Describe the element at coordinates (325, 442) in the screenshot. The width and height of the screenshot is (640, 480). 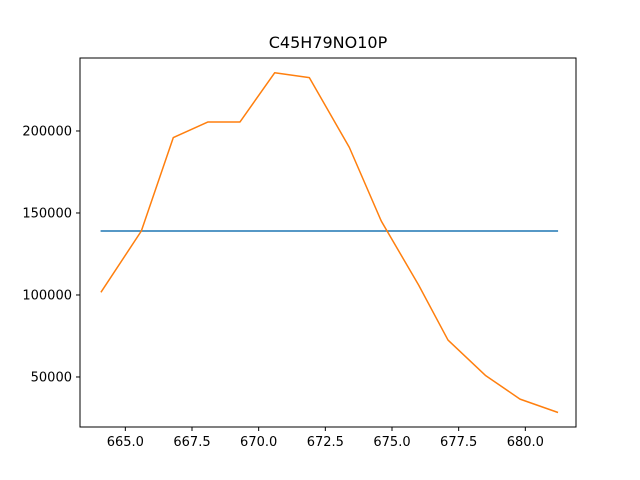
I see `x-tick-label: 672.5` at that location.